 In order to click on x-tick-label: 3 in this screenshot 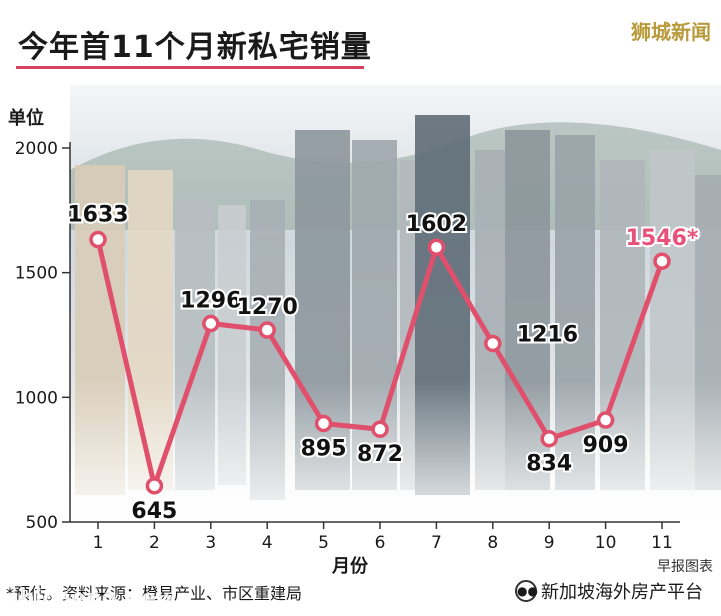, I will do `click(210, 543)`.